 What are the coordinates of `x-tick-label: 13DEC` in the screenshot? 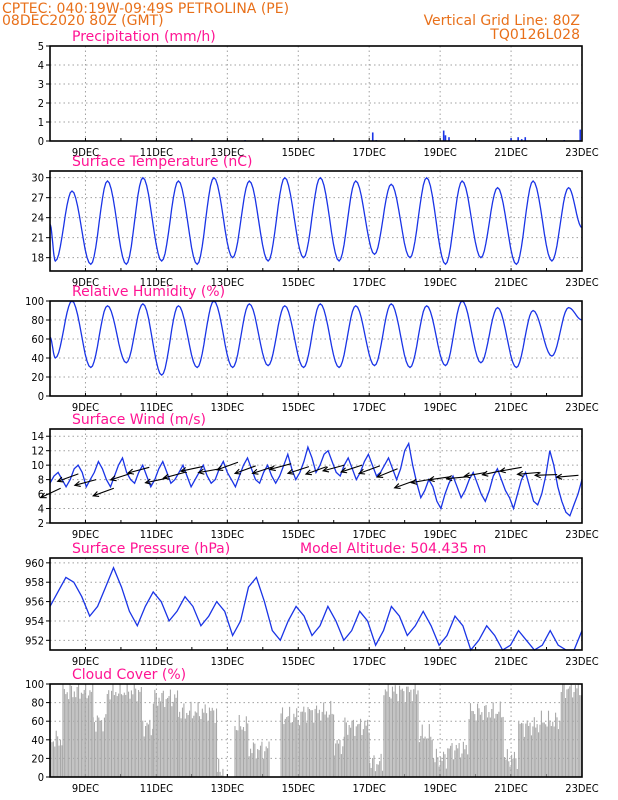 It's located at (227, 152).